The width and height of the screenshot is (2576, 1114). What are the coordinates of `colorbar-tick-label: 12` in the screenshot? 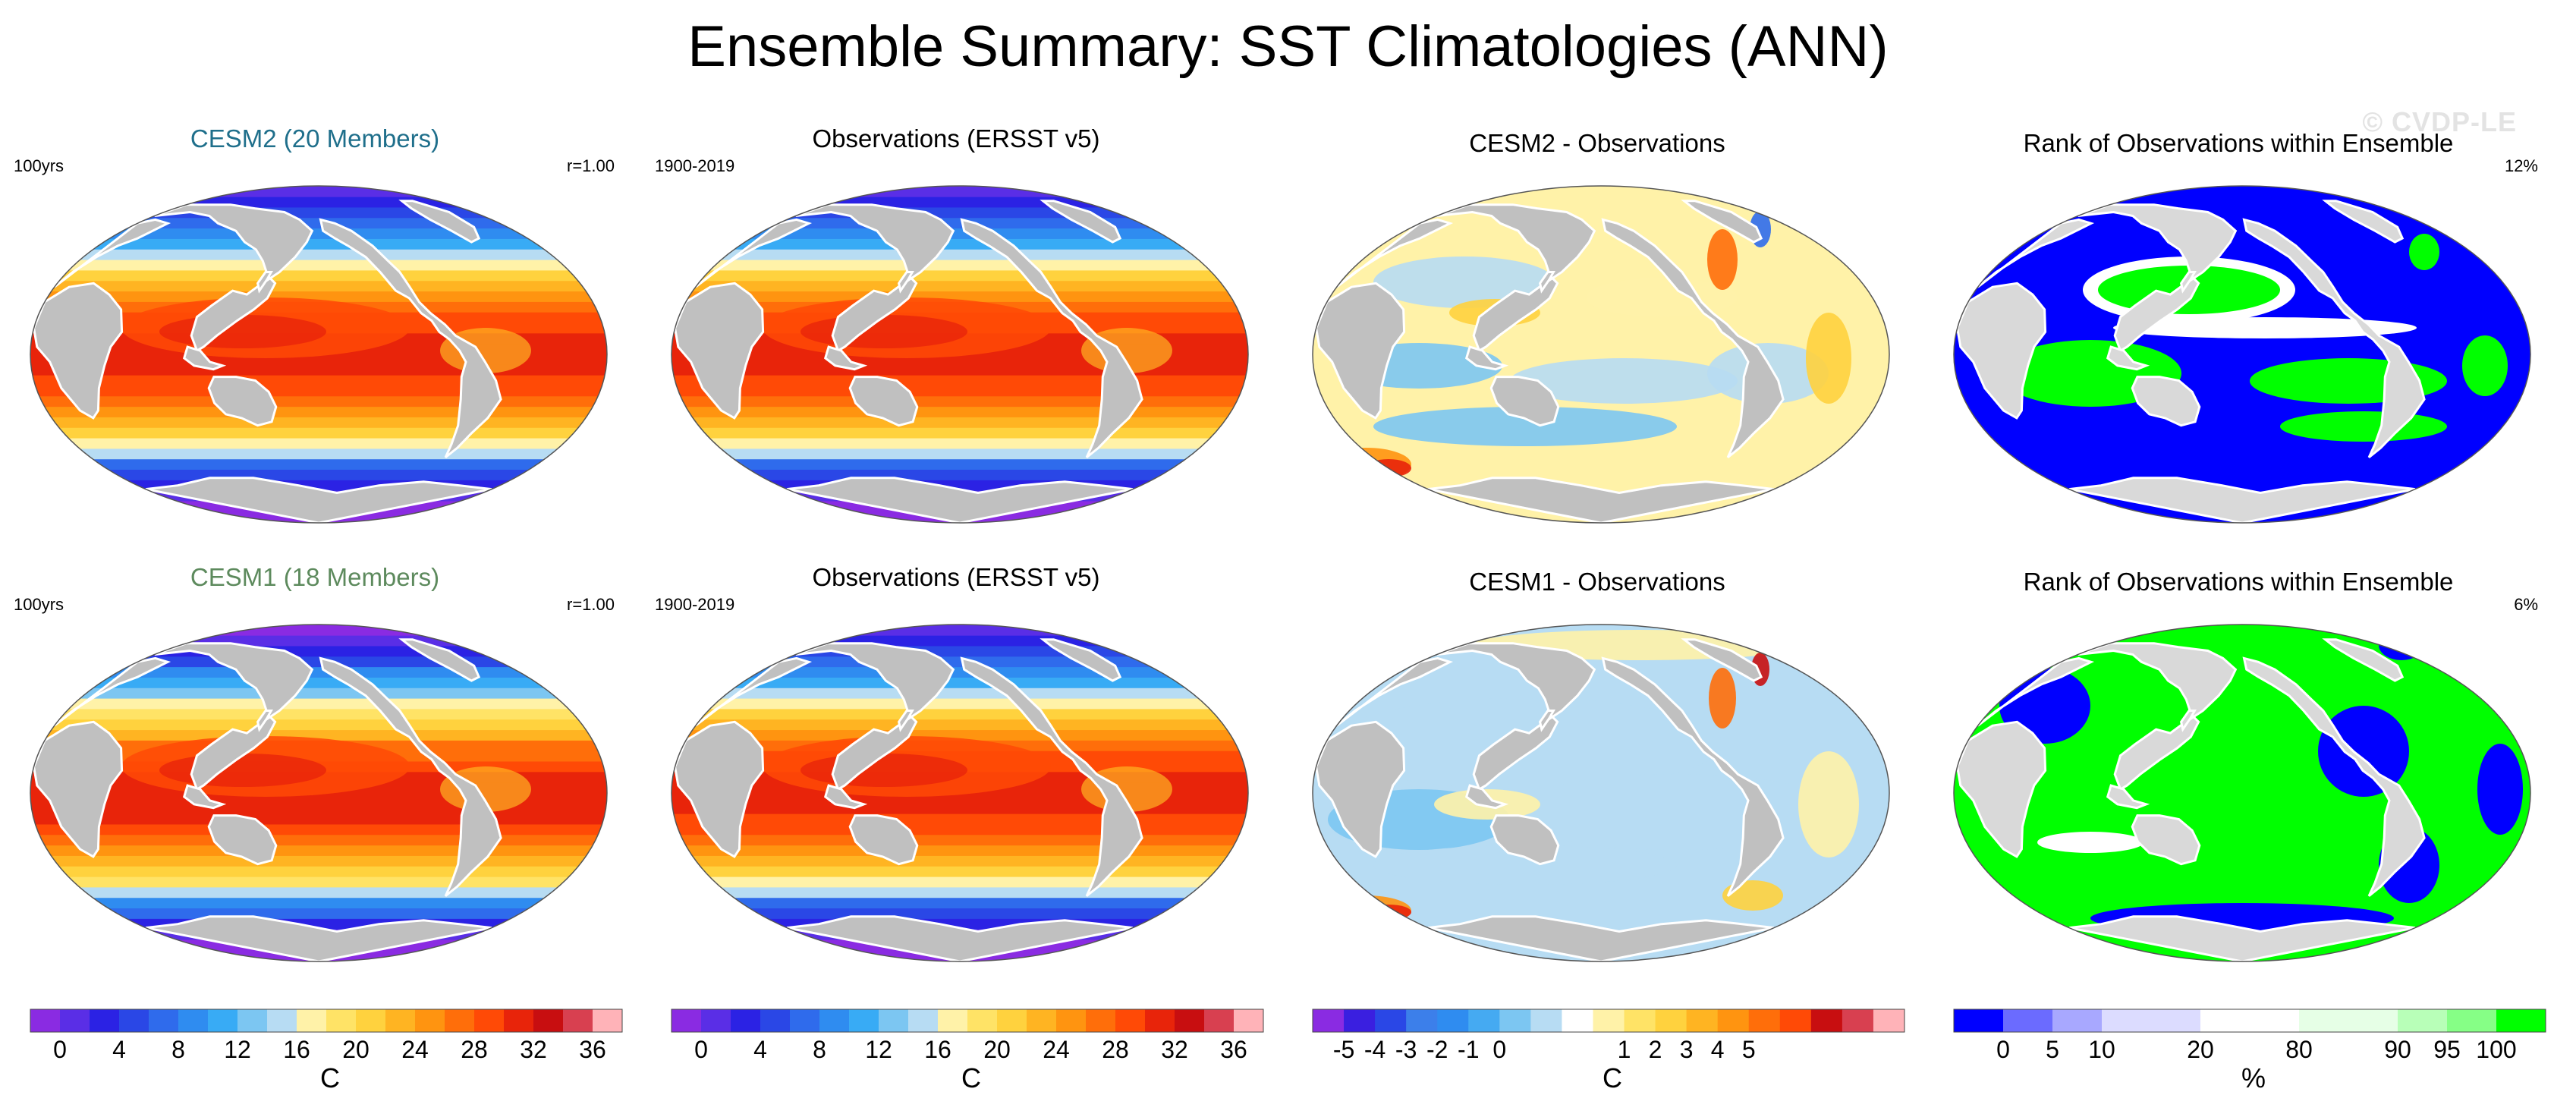 It's located at (878, 1048).